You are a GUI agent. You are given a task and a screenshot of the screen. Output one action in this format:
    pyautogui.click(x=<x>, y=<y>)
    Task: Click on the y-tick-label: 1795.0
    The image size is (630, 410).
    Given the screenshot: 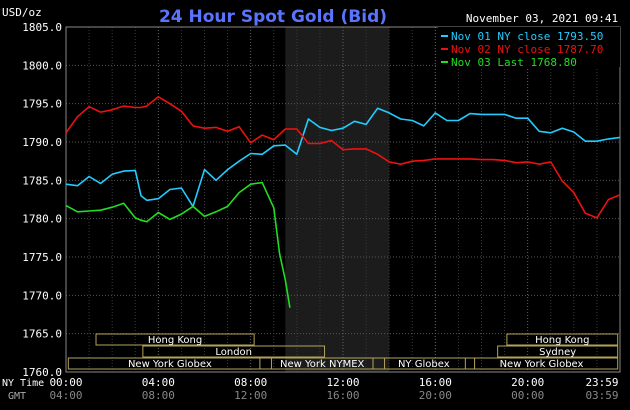 What is the action you would take?
    pyautogui.click(x=42, y=104)
    